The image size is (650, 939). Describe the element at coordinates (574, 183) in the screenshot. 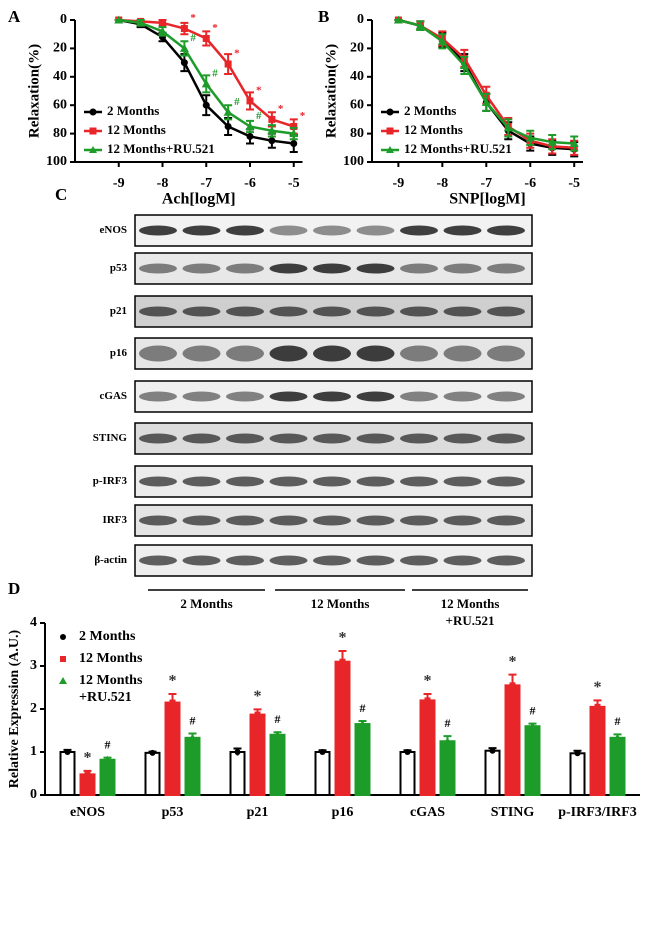

I see `x-tick-label: -5` at that location.